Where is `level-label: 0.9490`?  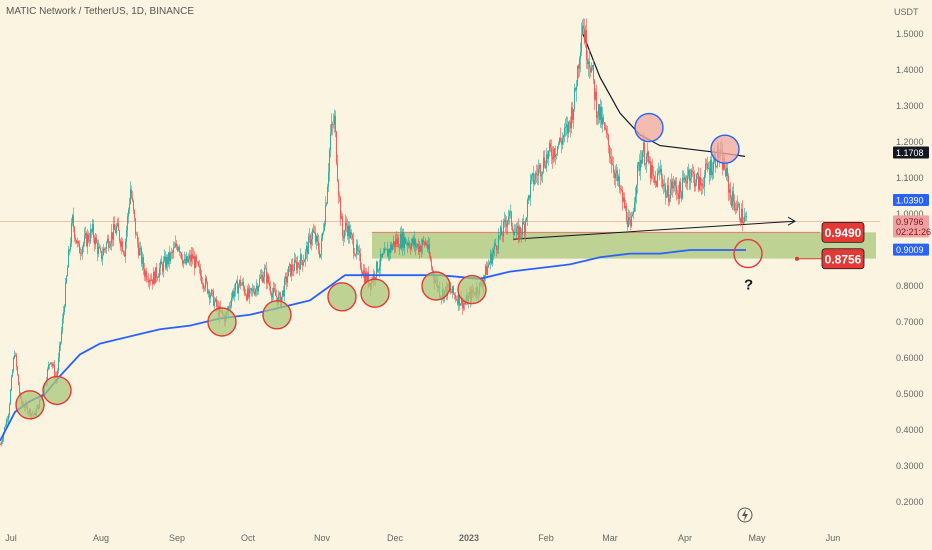
level-label: 0.9490 is located at coordinates (843, 232).